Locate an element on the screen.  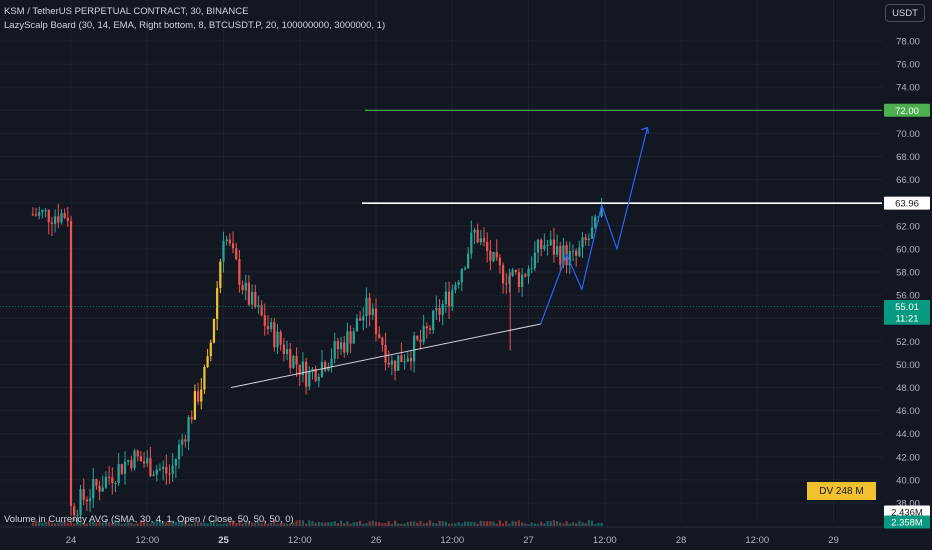
currency-button: USDT is located at coordinates (905, 13).